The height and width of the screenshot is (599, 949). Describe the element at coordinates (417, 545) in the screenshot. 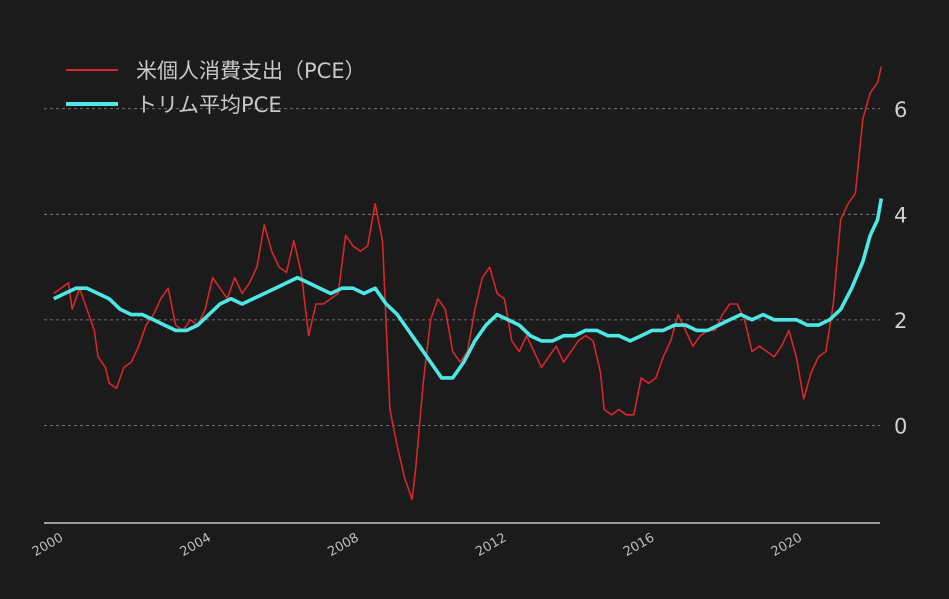

I see `x-axis-ticks: 2000 2004 2008 2012 2016 2020` at that location.